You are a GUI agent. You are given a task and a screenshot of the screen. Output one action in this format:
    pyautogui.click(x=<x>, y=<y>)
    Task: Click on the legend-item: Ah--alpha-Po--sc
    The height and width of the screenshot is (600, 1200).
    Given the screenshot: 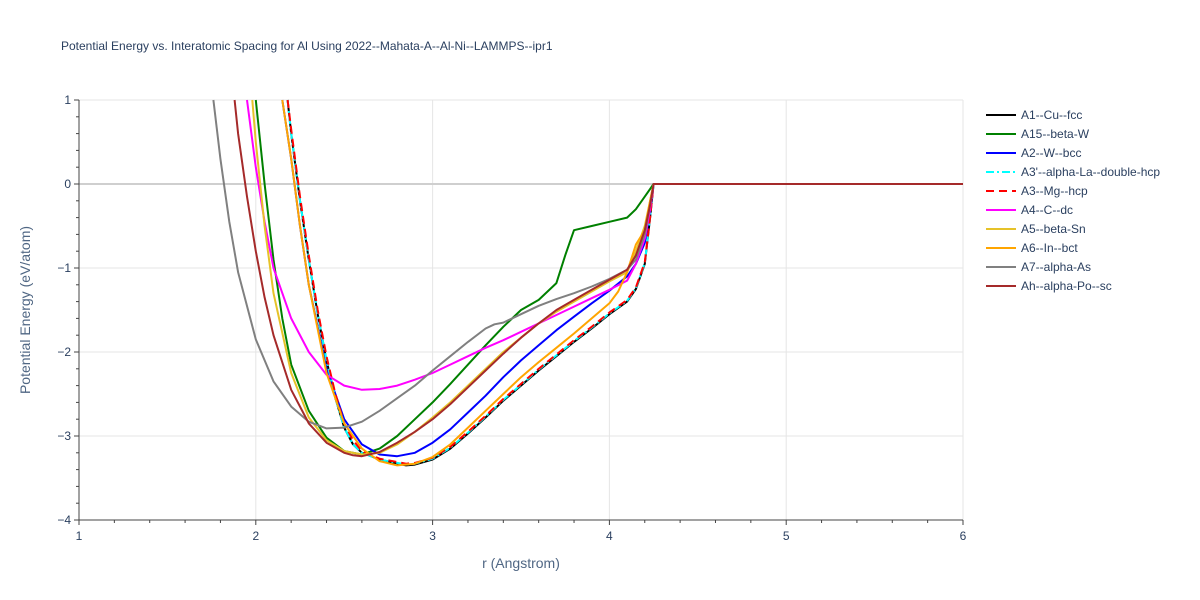 What is the action you would take?
    pyautogui.click(x=1049, y=286)
    